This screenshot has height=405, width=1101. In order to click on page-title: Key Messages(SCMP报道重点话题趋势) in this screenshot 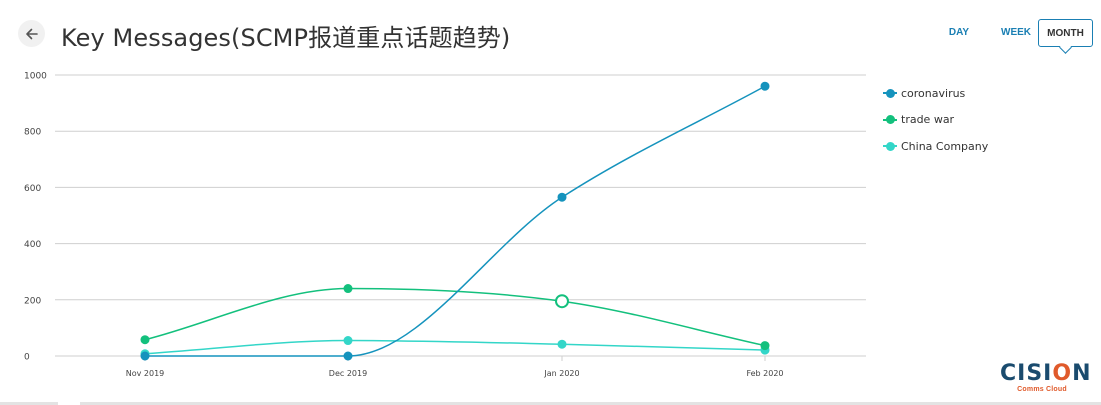, I will do `click(286, 38)`.